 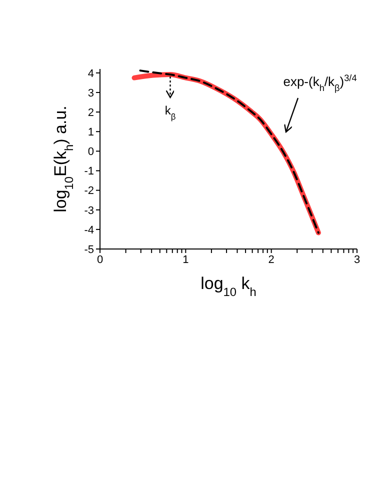 What do you see at coordinates (357, 260) in the screenshot?
I see `x-tick-label: 3` at bounding box center [357, 260].